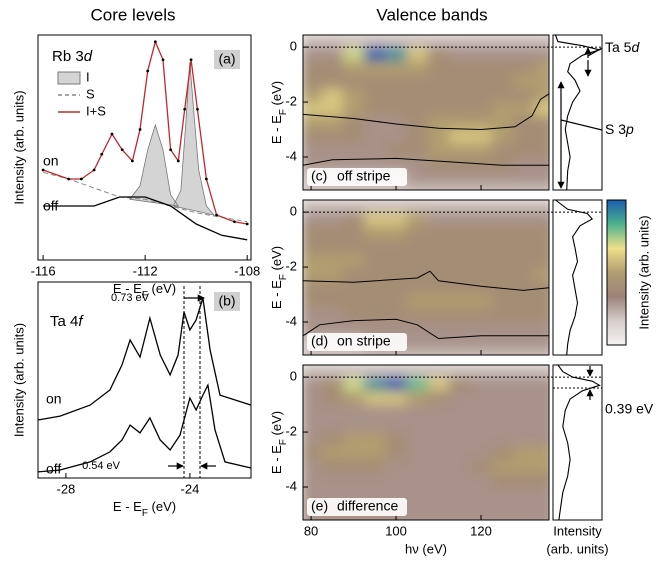  Describe the element at coordinates (162, 506) in the screenshot. I see `x-axis-label-part: (eV)` at that location.